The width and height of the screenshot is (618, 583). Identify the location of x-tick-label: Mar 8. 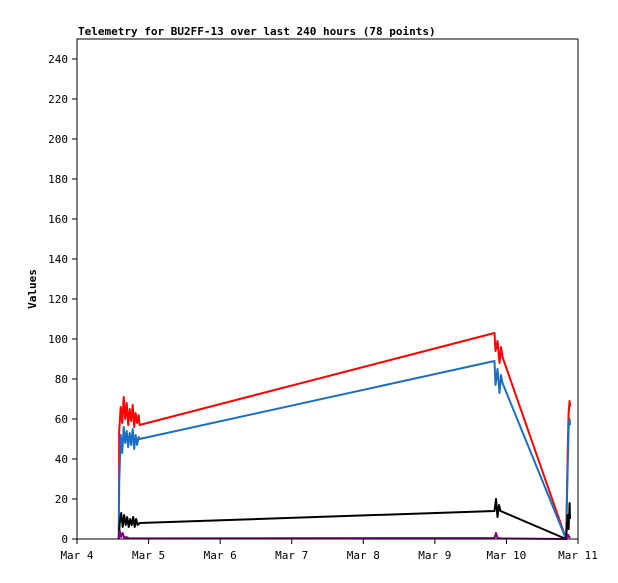
(363, 555).